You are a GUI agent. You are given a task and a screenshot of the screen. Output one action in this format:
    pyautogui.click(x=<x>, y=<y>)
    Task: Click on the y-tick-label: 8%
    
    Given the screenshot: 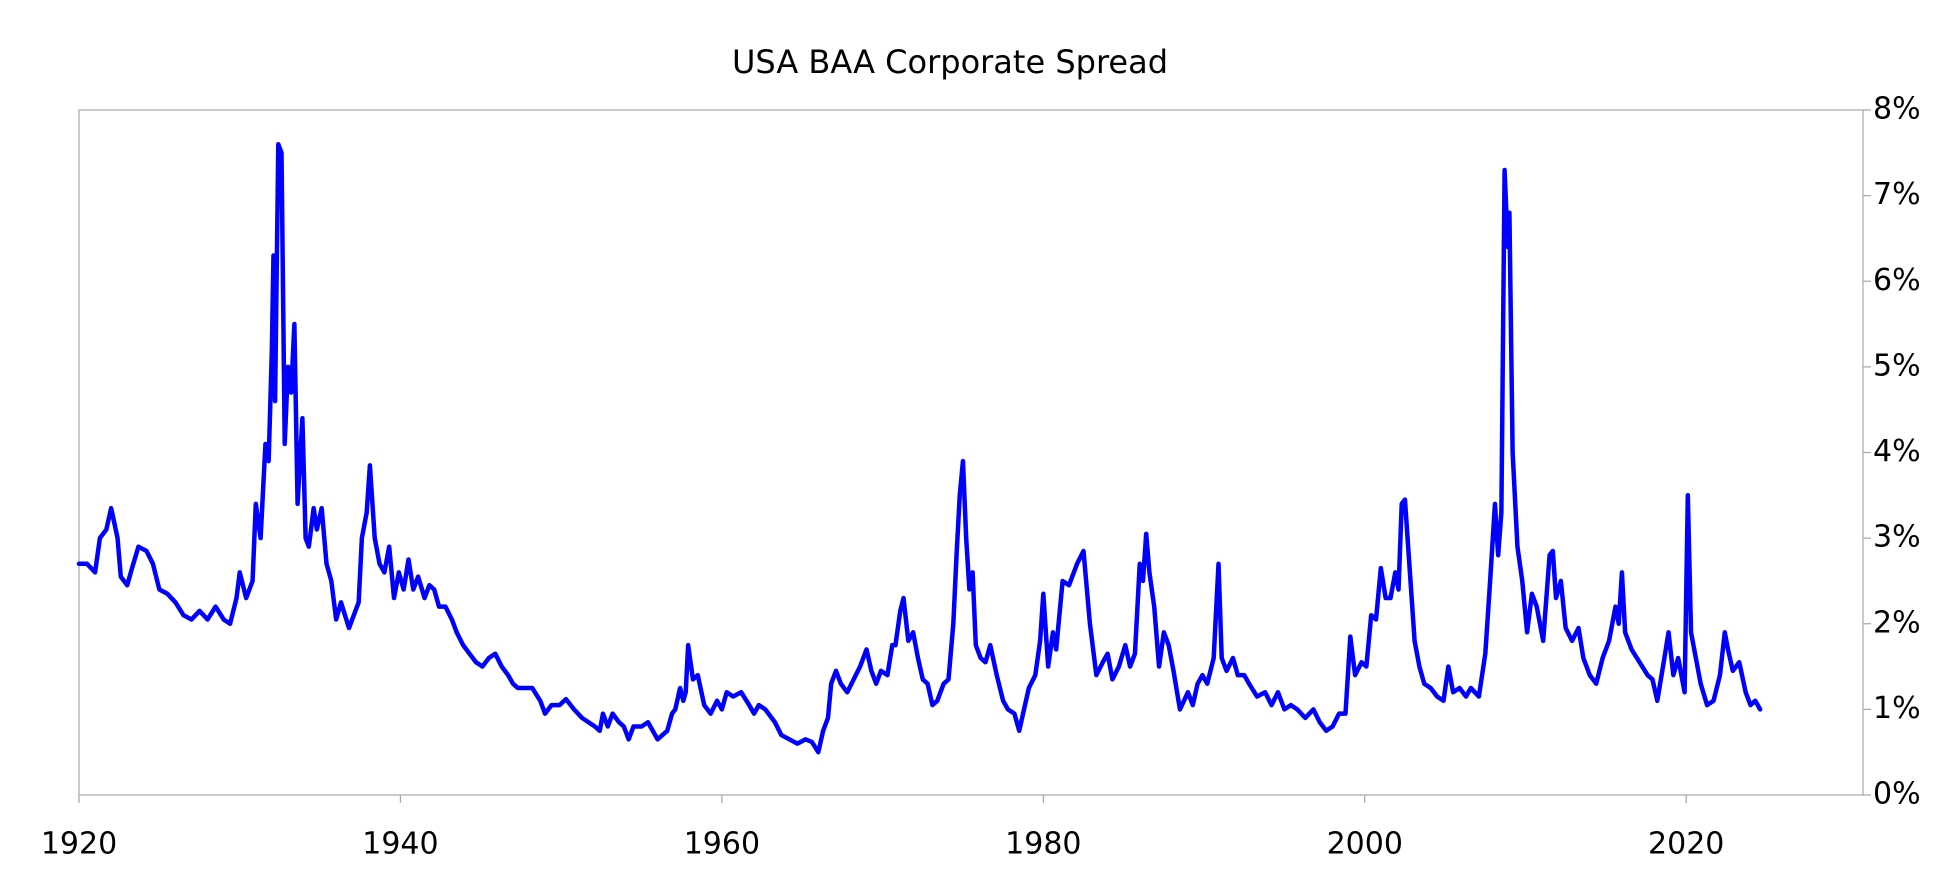 What is the action you would take?
    pyautogui.click(x=1897, y=109)
    